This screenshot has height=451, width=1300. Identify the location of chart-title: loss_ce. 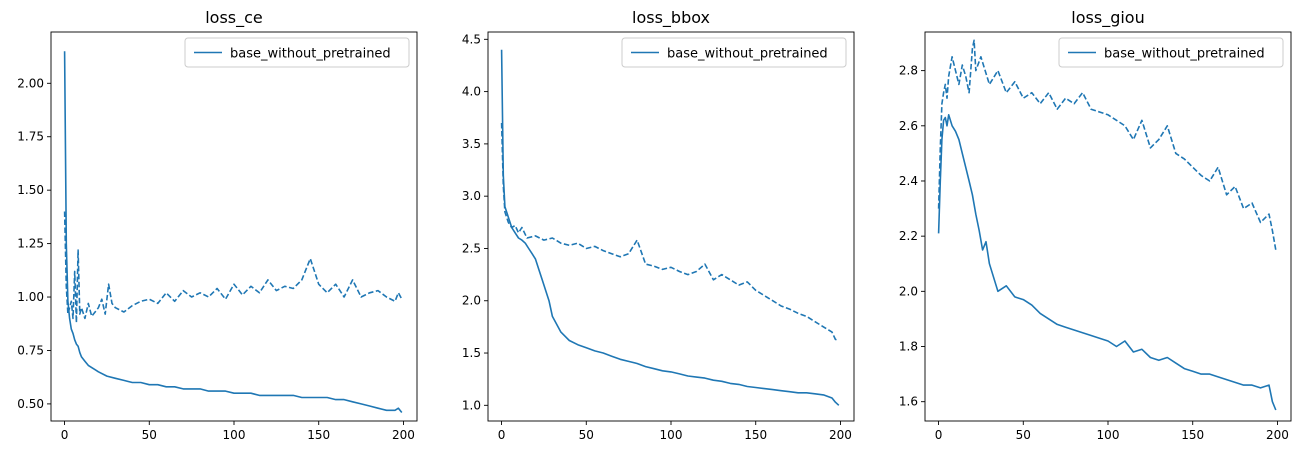
(234, 18).